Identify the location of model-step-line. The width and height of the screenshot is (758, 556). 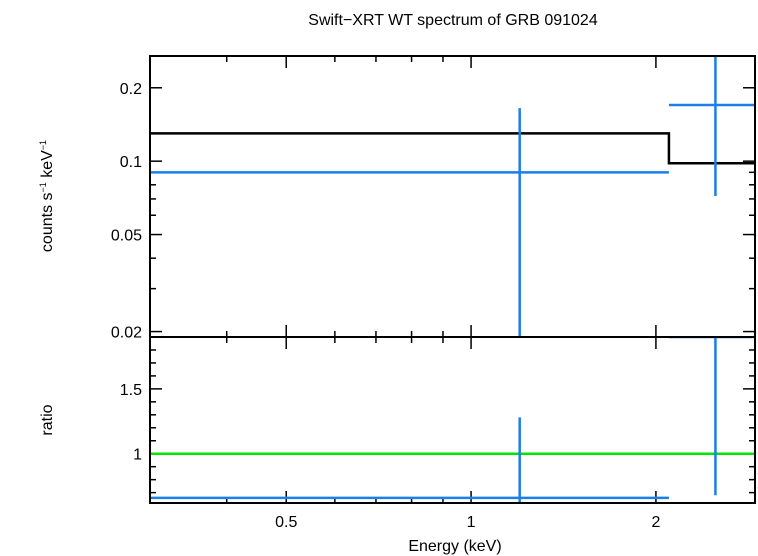
(452, 148).